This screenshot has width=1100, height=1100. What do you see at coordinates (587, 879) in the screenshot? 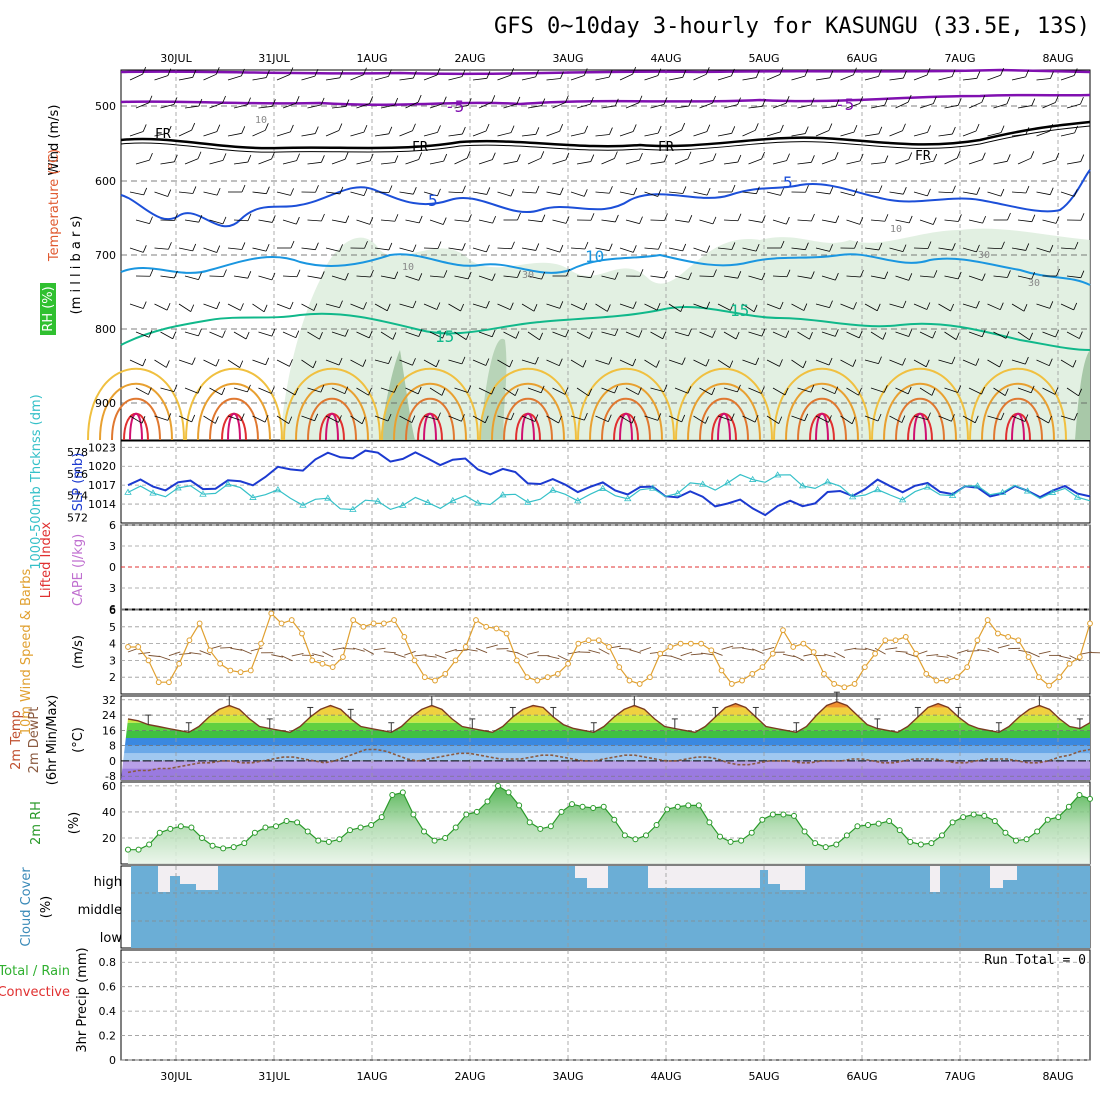
I see `cloud-clear-gaps` at bounding box center [587, 879].